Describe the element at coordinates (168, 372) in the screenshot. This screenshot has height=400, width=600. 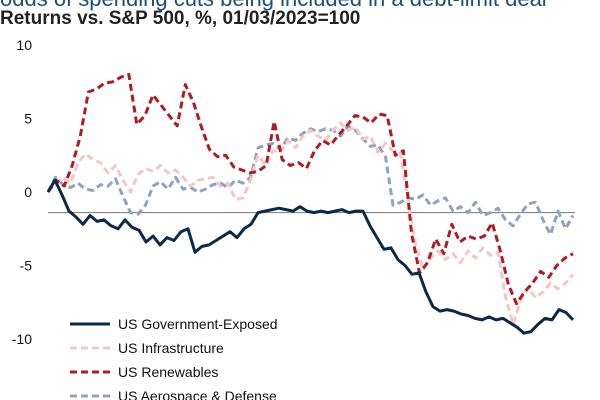
I see `legend-label: US Renewables` at that location.